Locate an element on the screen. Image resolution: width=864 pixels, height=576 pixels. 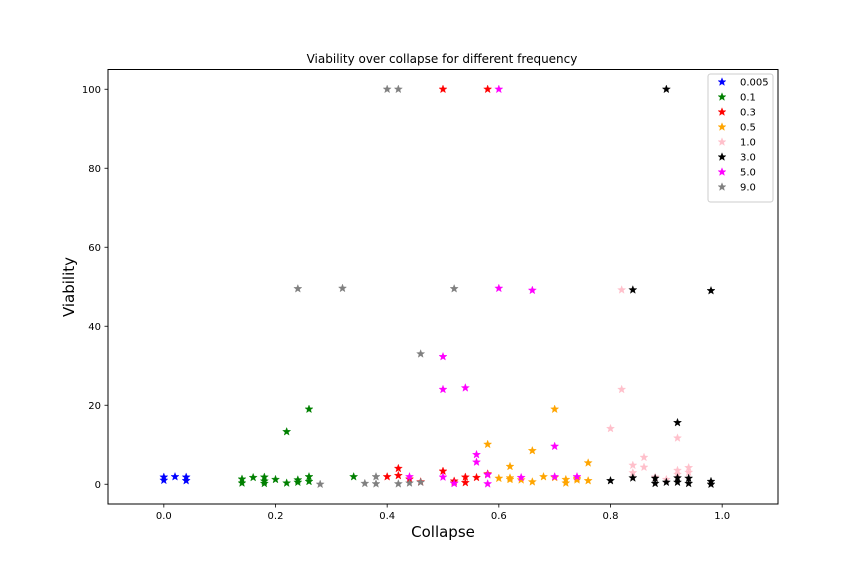
legend-label: 0.3 is located at coordinates (748, 113).